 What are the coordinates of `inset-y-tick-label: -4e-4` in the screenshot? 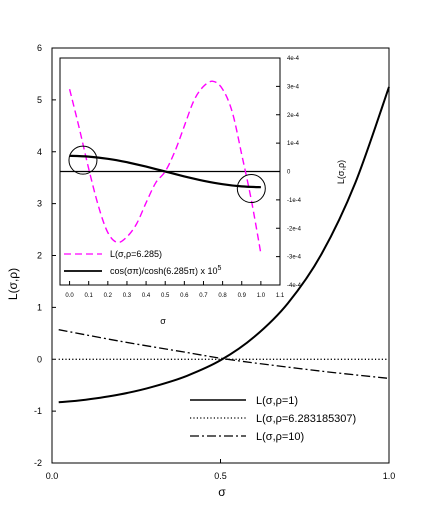 It's located at (294, 286).